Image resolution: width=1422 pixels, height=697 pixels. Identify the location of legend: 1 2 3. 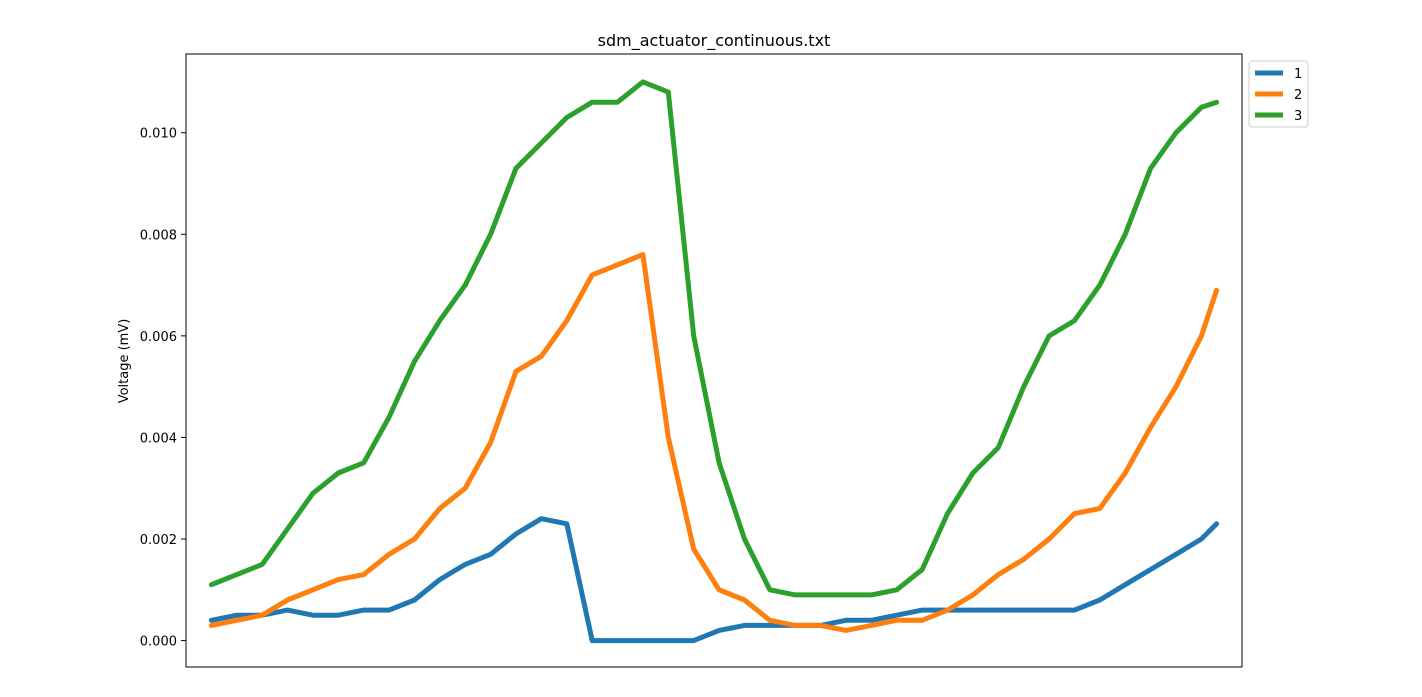
(1278, 94).